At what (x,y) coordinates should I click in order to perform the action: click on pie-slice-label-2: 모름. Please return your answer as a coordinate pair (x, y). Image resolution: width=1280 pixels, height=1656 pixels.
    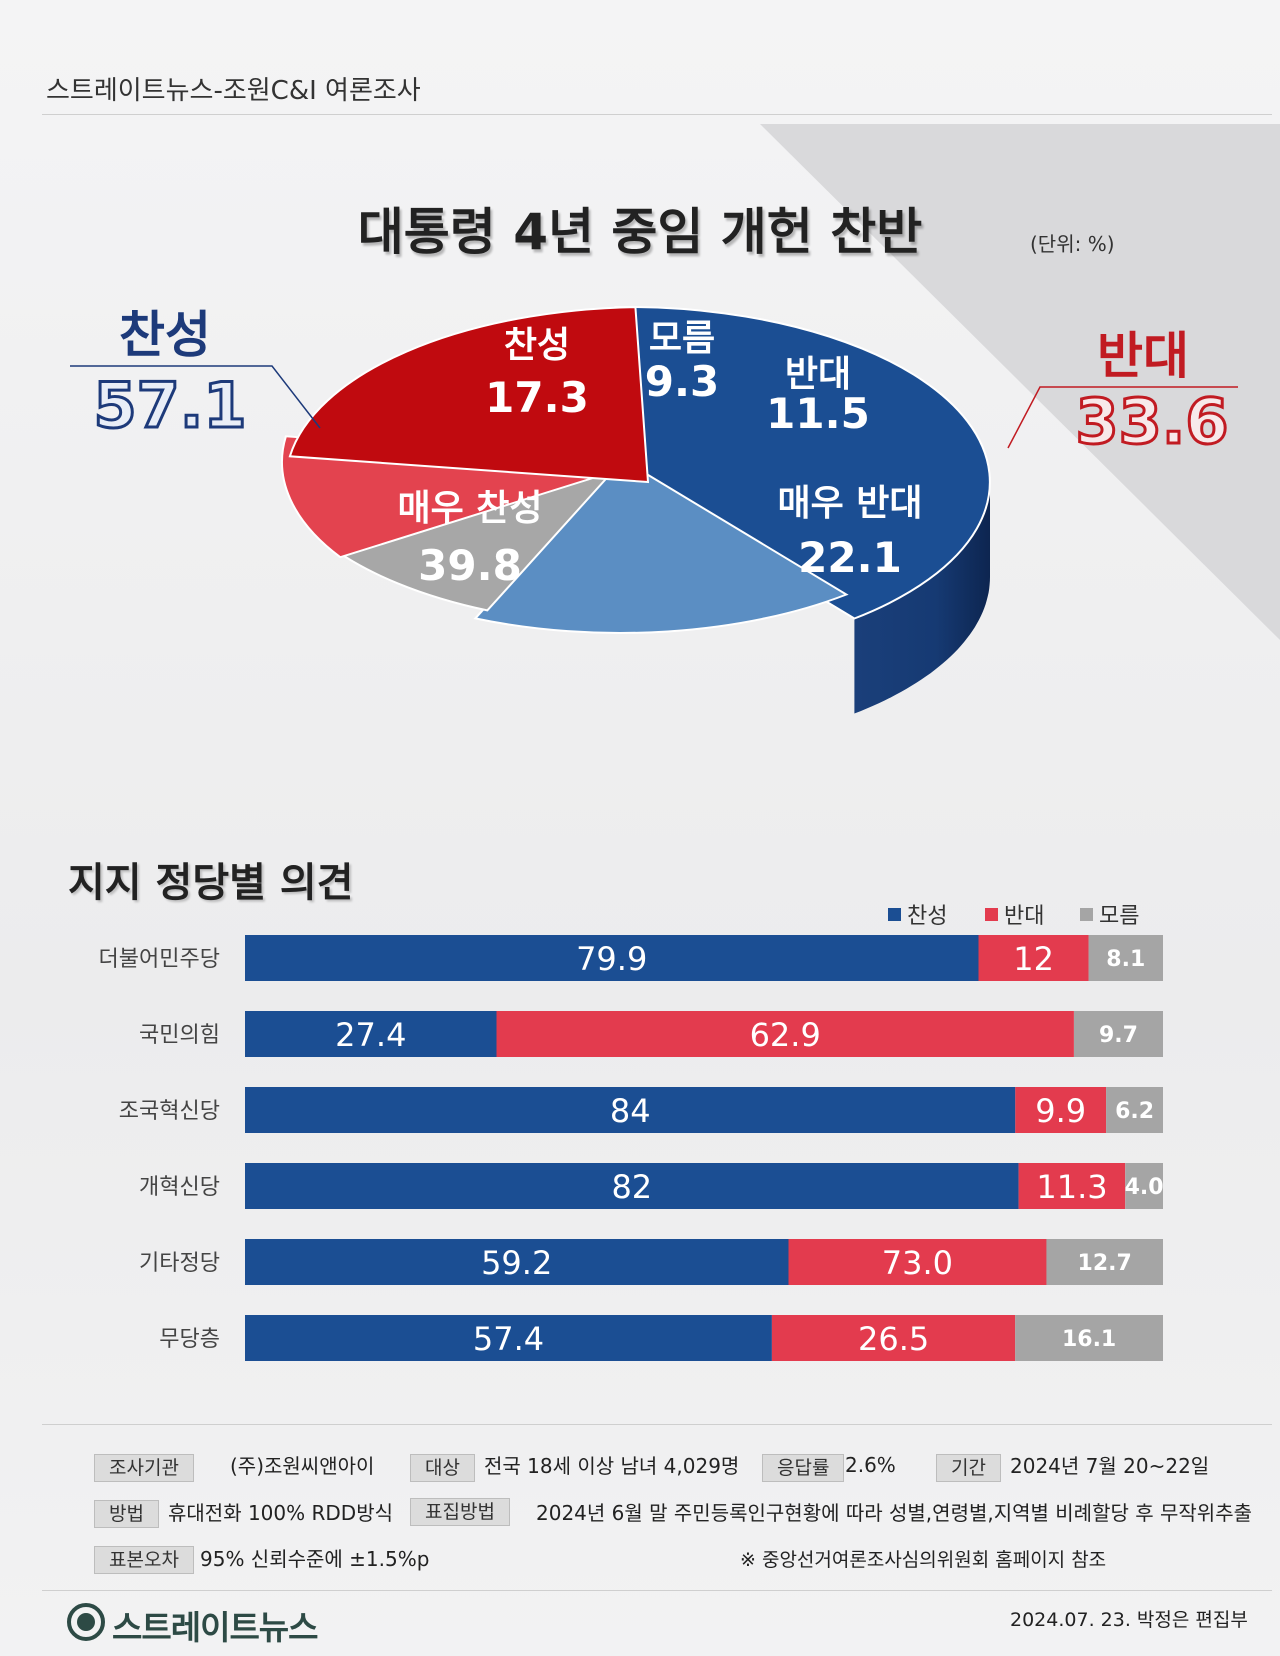
    Looking at the image, I should click on (682, 338).